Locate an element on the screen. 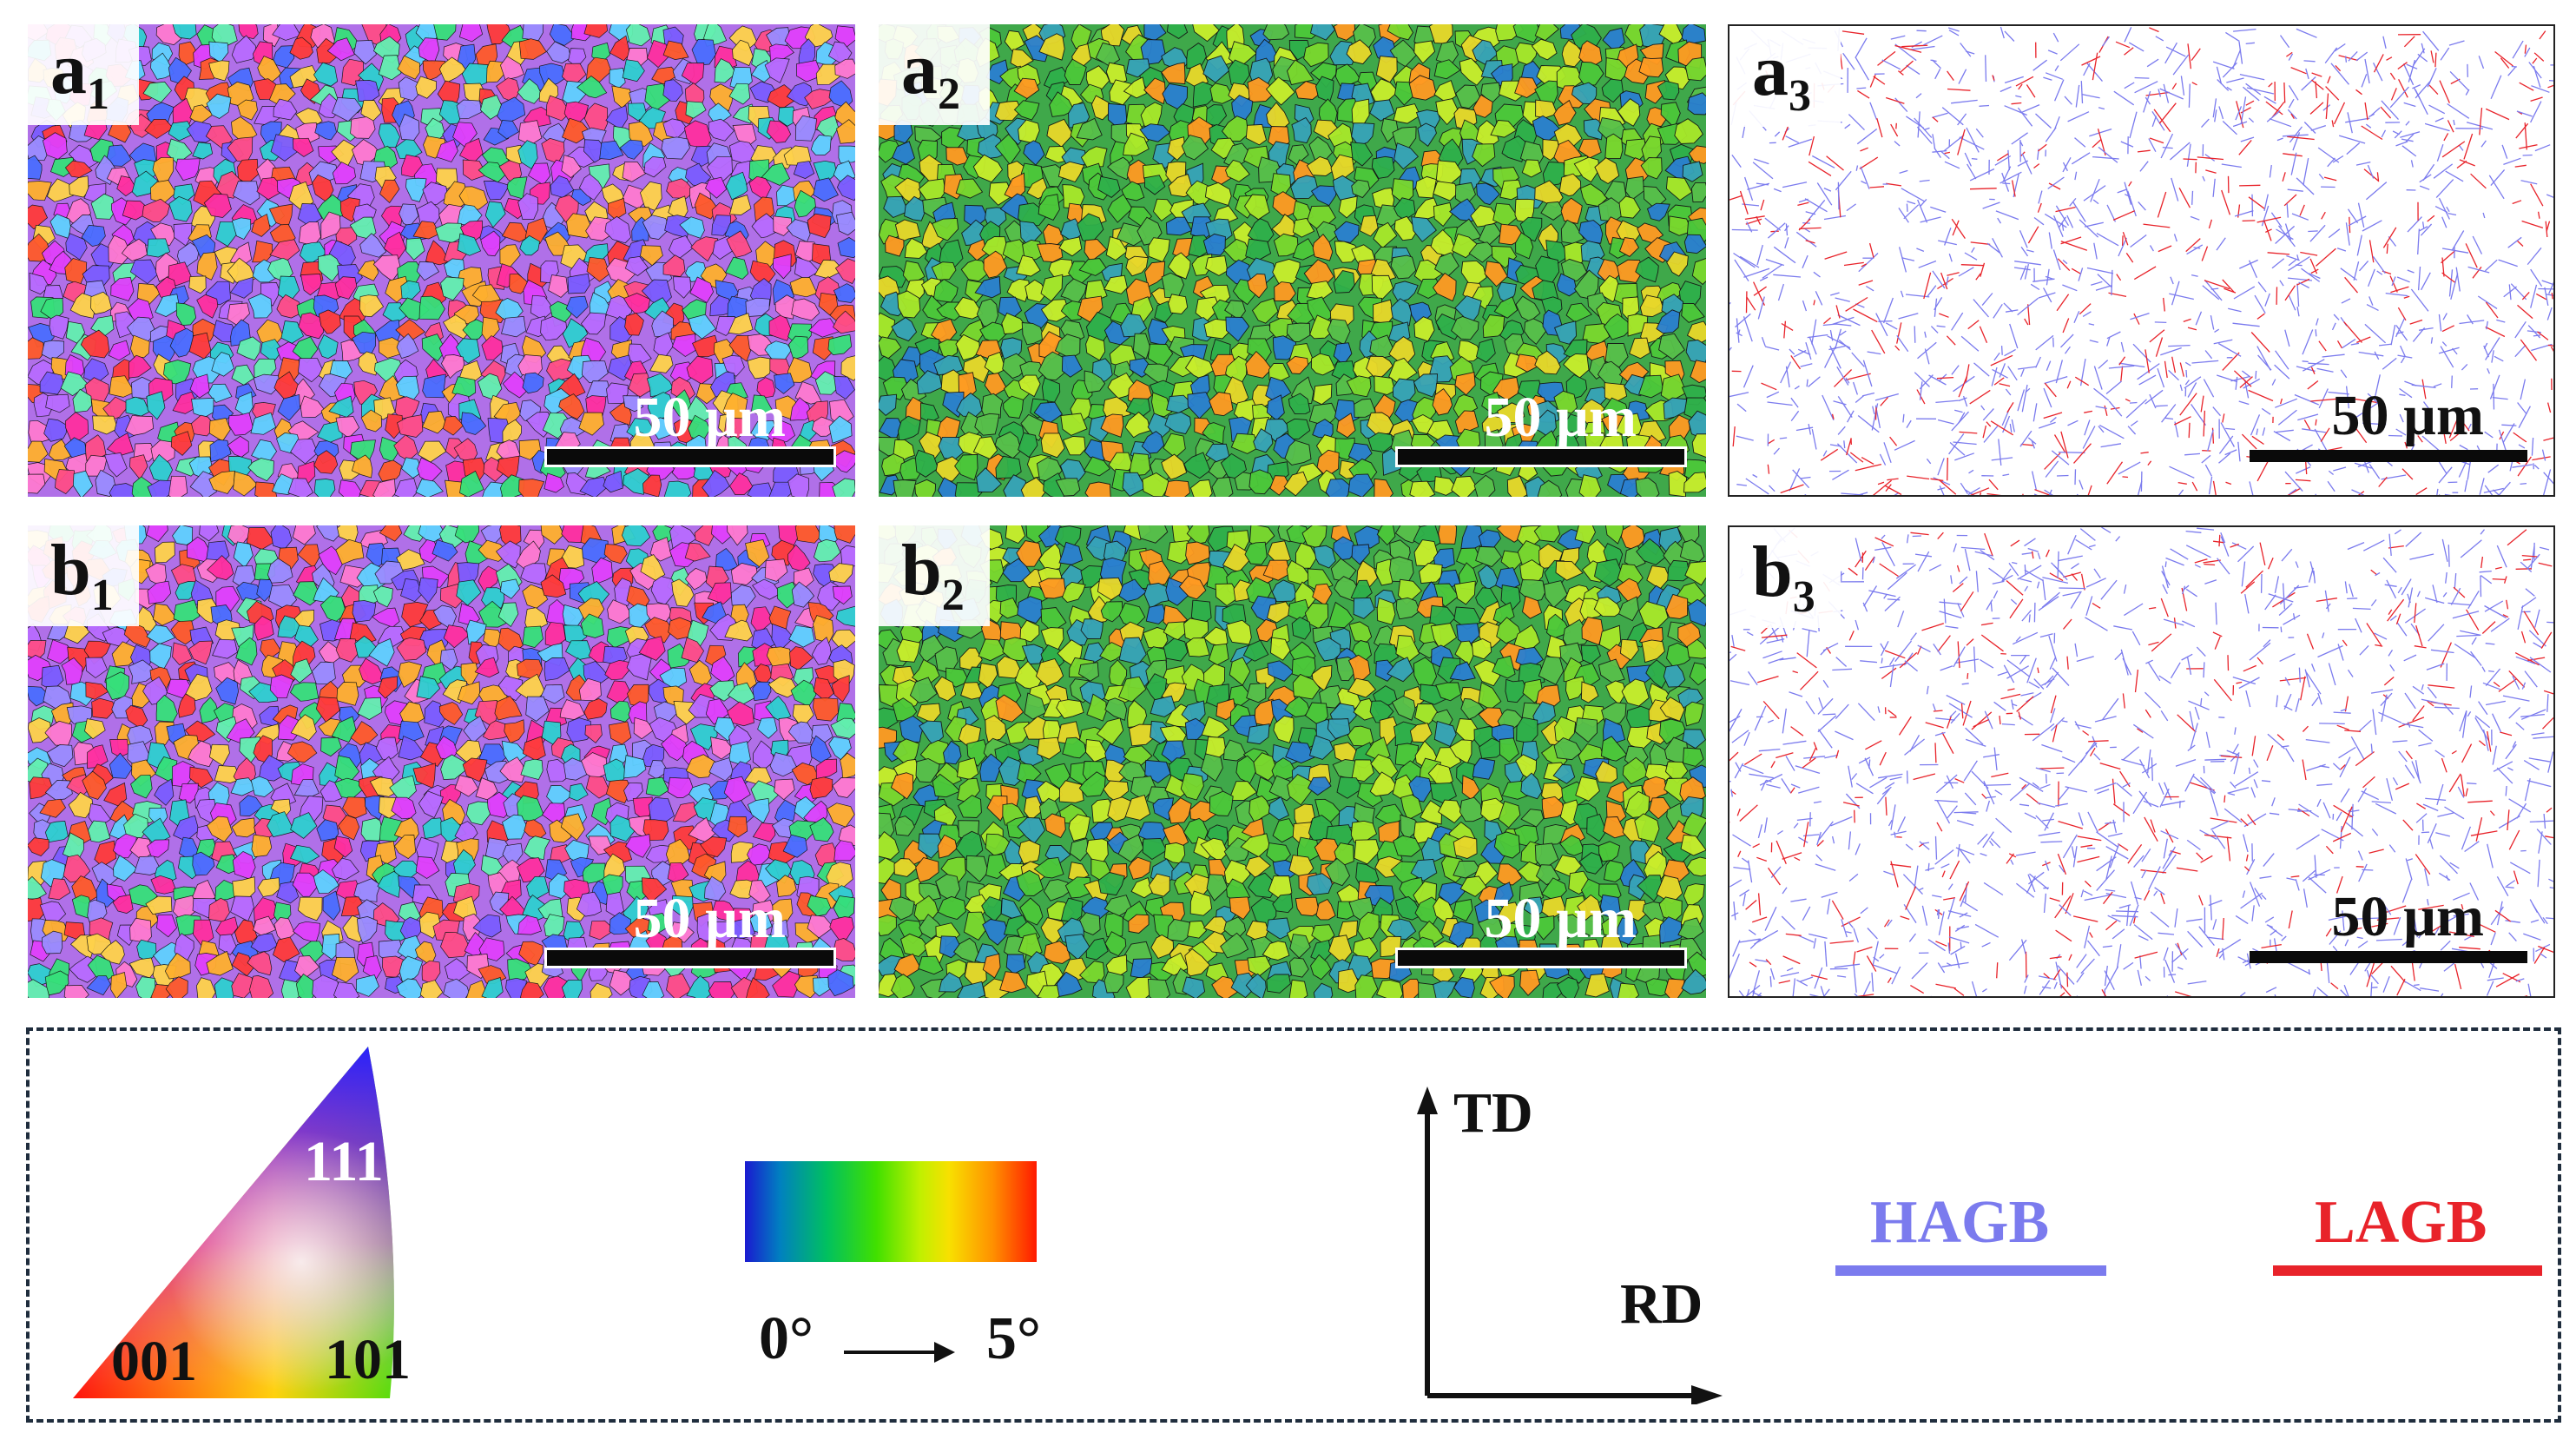 This screenshot has height=1453, width=2576. panel-a2-kam-map: a2 50 µm is located at coordinates (1292, 260).